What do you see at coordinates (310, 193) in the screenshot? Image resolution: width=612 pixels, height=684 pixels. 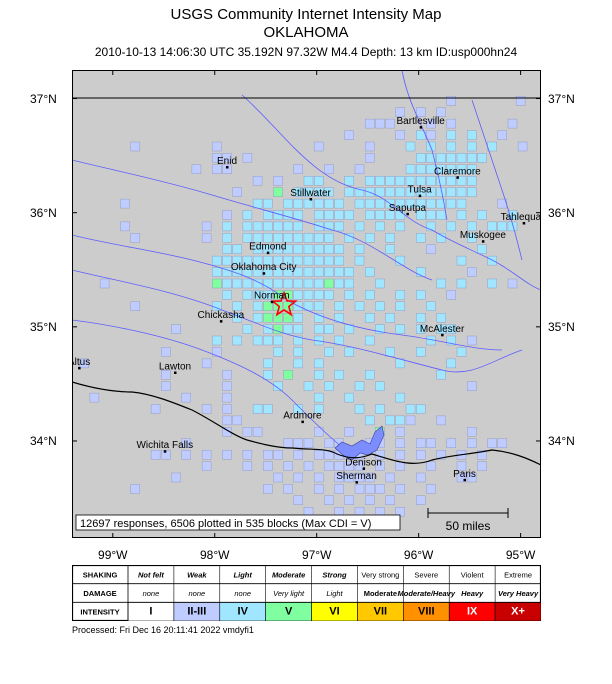 I see `city-label: Stillwater` at bounding box center [310, 193].